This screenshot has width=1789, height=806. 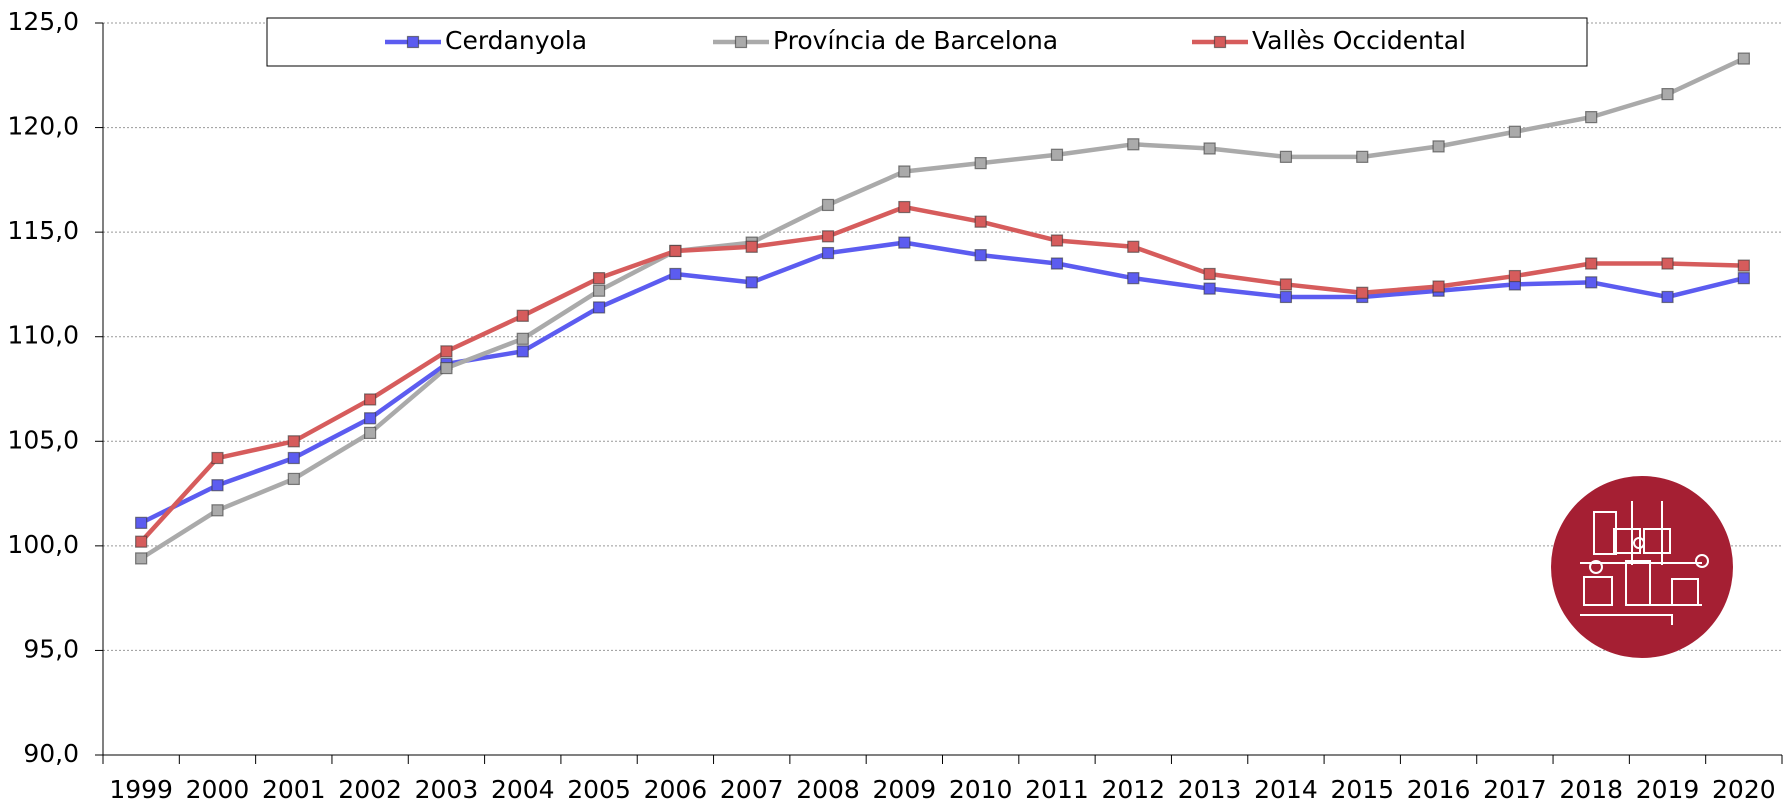 I want to click on legend-box, so click(x=927, y=42).